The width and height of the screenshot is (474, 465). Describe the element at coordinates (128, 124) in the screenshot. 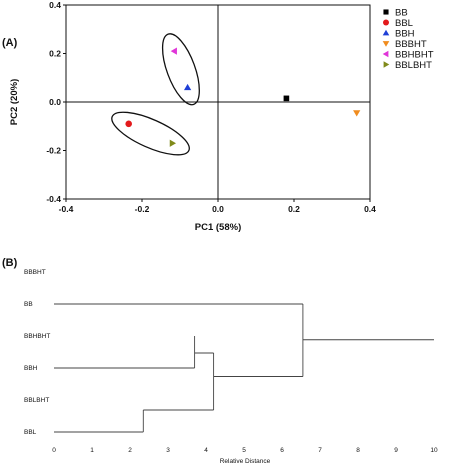

I see `point-bbl` at that location.